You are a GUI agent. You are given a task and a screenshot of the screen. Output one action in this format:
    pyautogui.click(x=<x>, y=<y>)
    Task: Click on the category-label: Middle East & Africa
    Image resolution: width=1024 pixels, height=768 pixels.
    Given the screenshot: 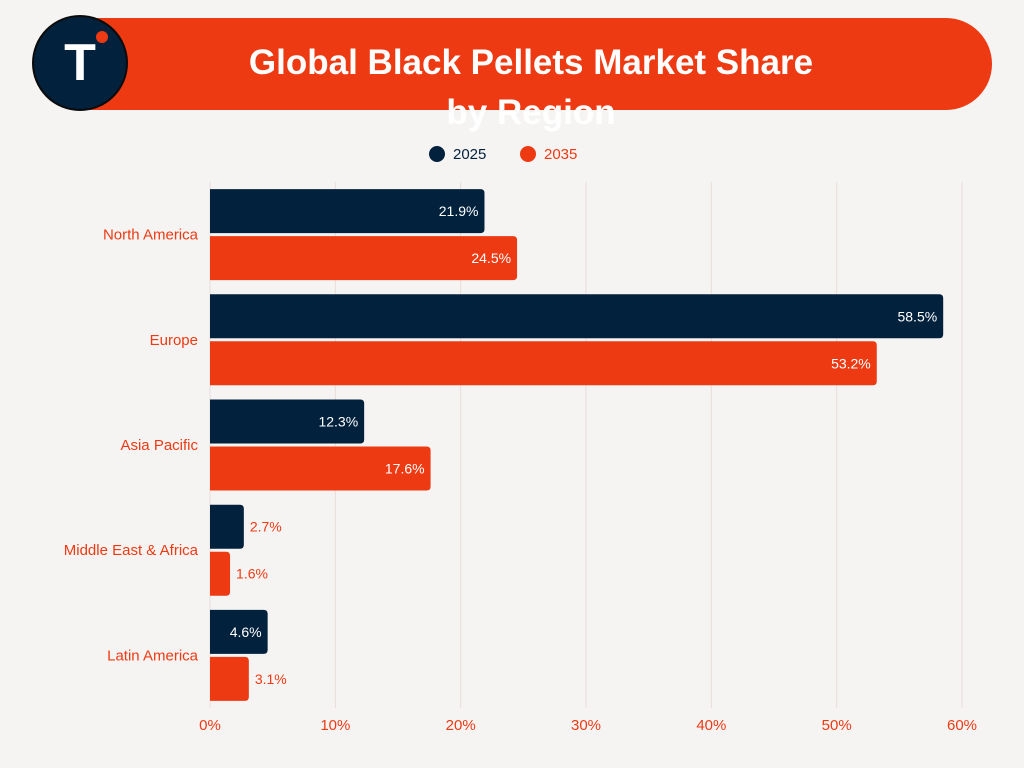 What is the action you would take?
    pyautogui.click(x=131, y=550)
    